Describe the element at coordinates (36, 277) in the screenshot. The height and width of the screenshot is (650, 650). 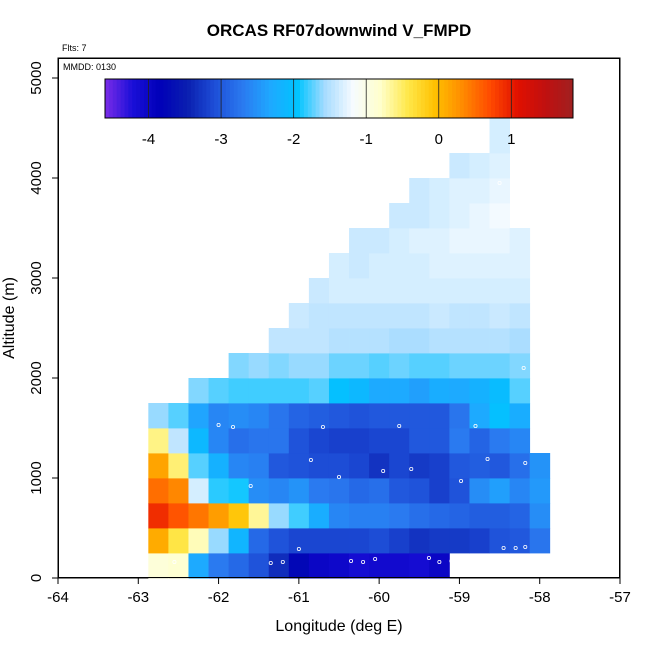
I see `y-tick-label: 3000` at that location.